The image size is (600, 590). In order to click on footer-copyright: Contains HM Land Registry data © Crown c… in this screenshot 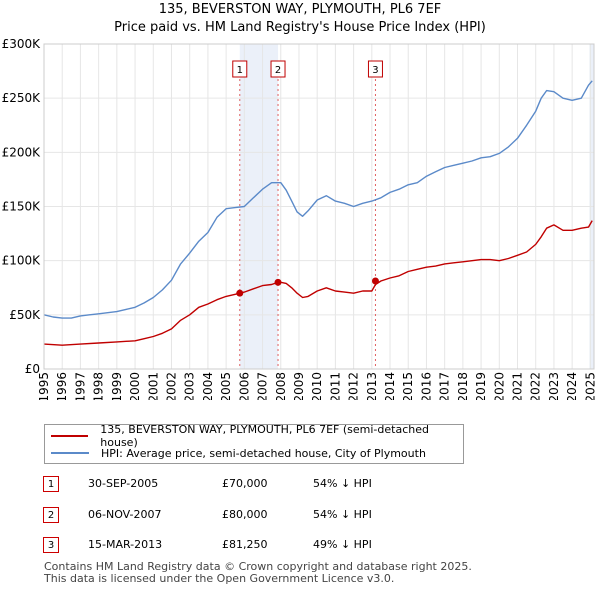, I will do `click(258, 566)`.